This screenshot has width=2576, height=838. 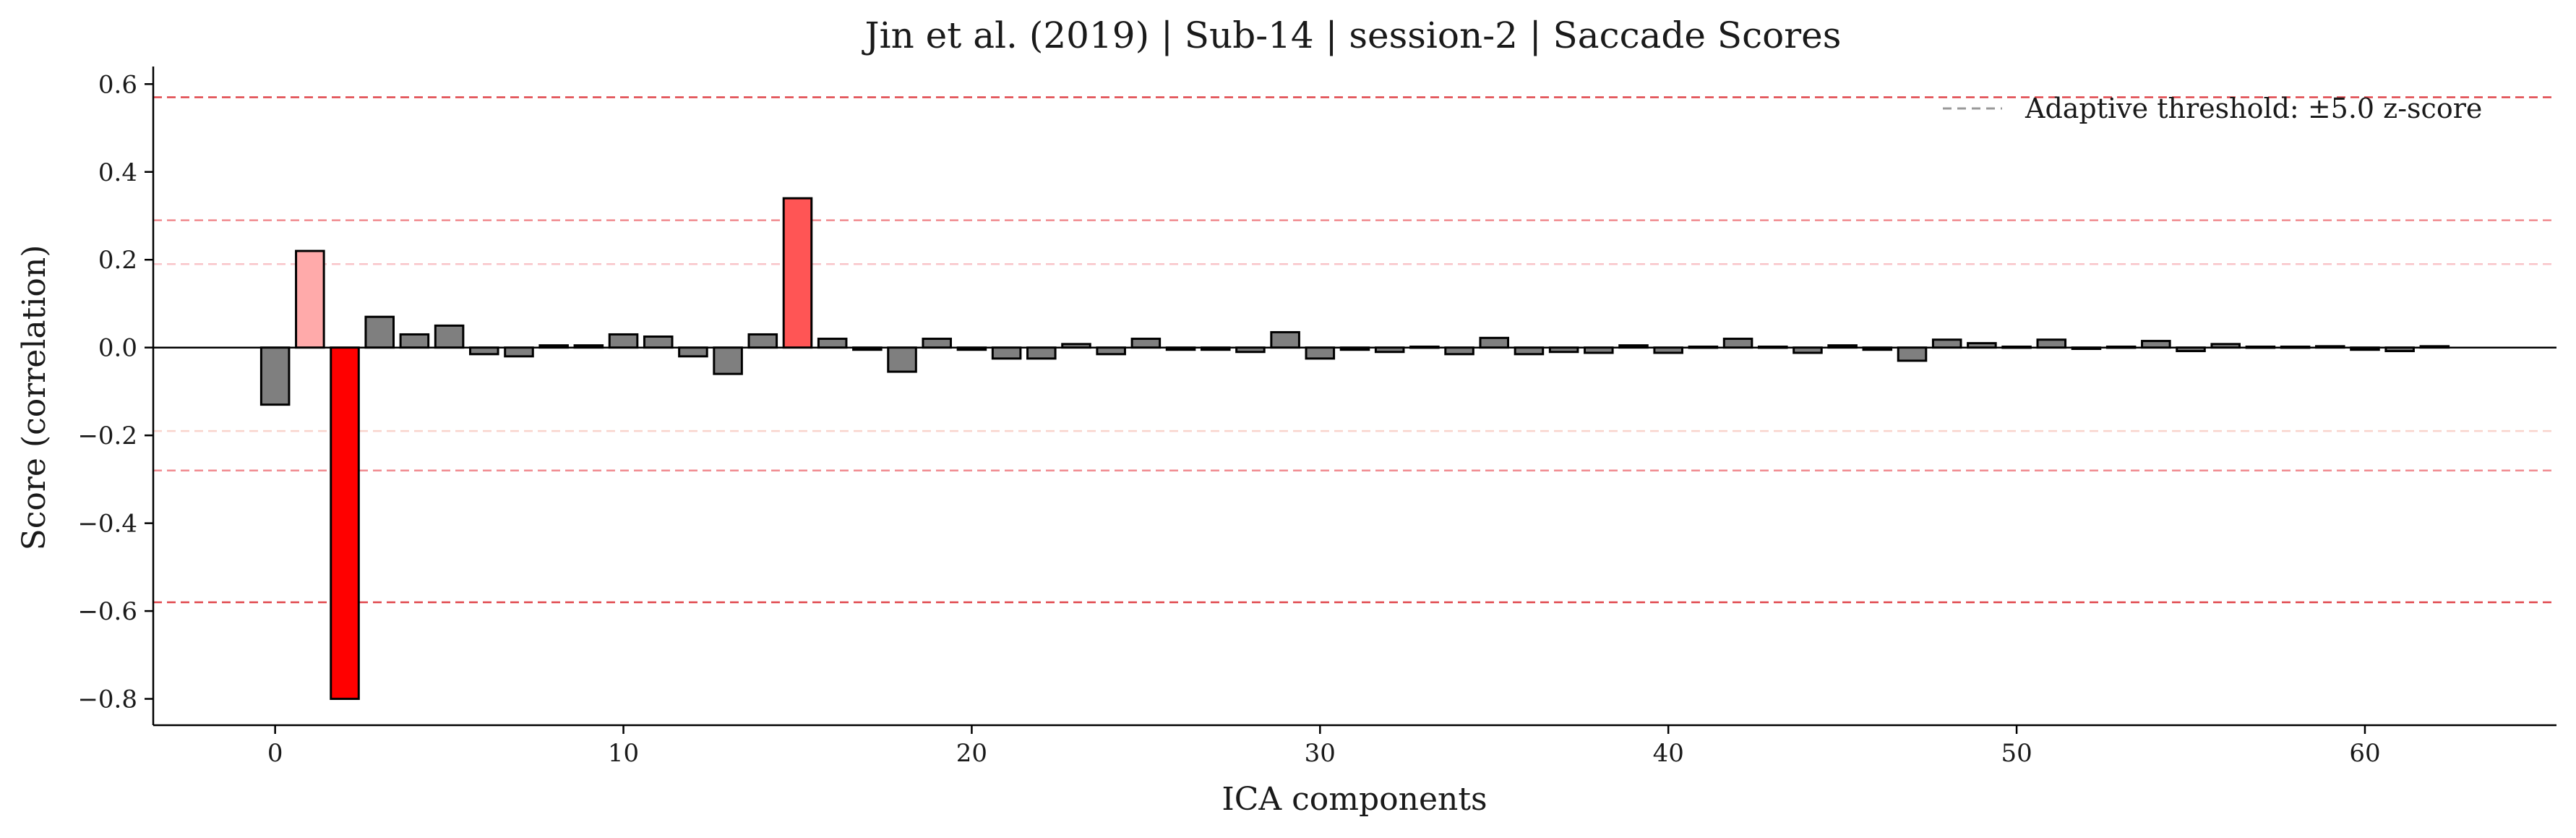 I want to click on legend: Adaptive threshold: ±5.0 z-score, so click(x=2213, y=108).